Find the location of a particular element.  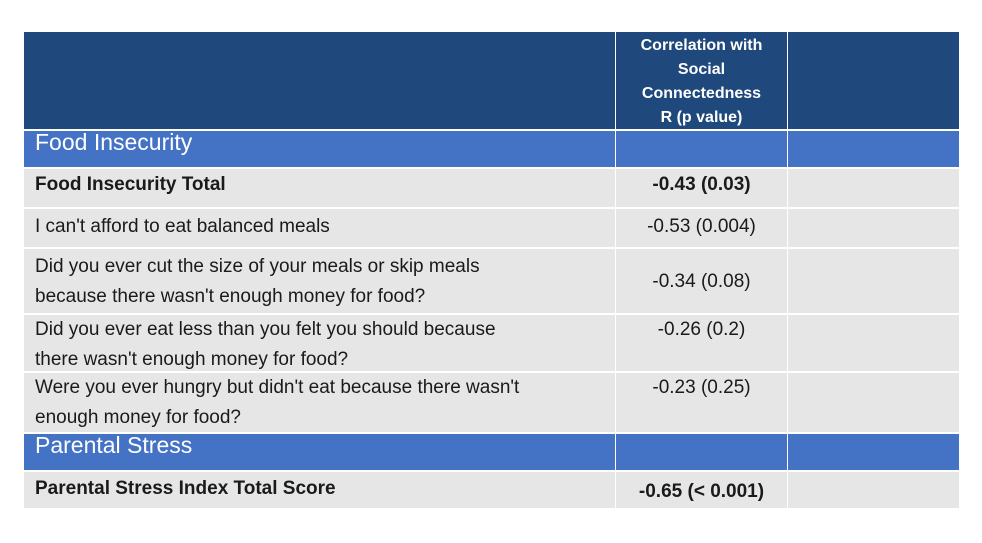

row-value: -0.34 (0.08) is located at coordinates (701, 281).